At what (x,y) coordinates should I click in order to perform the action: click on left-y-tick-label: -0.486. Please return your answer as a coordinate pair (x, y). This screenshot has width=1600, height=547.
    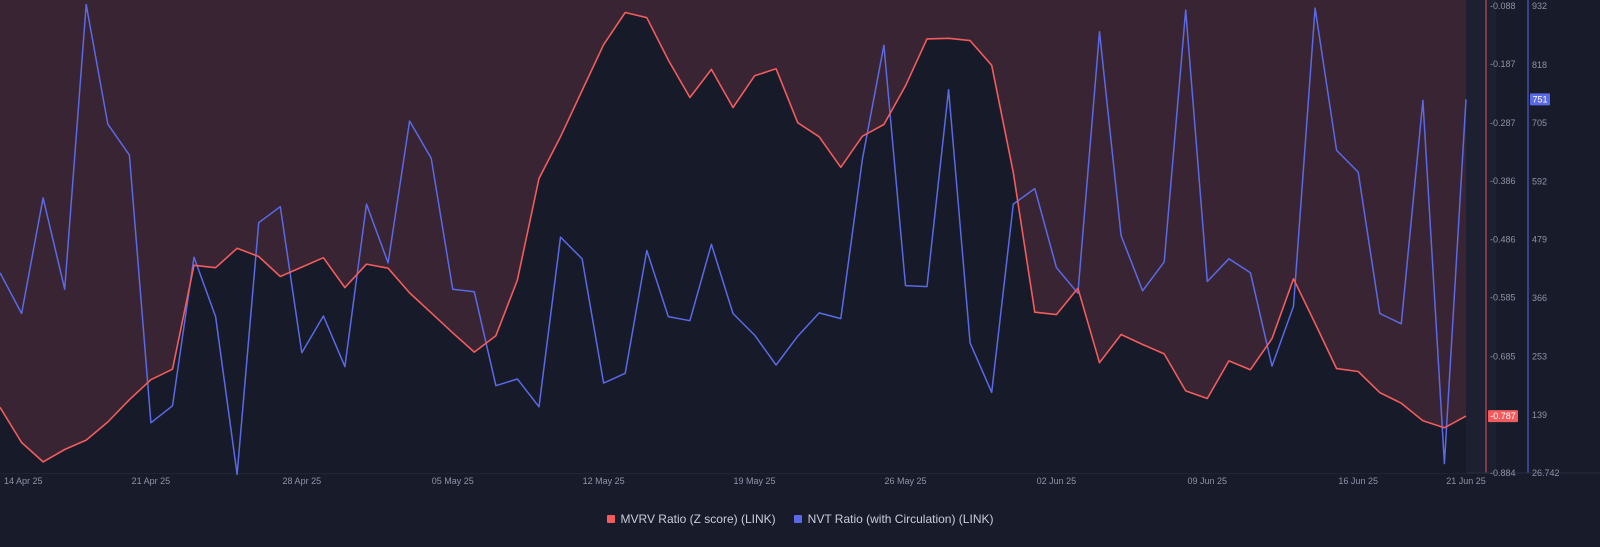
    Looking at the image, I should click on (1503, 240).